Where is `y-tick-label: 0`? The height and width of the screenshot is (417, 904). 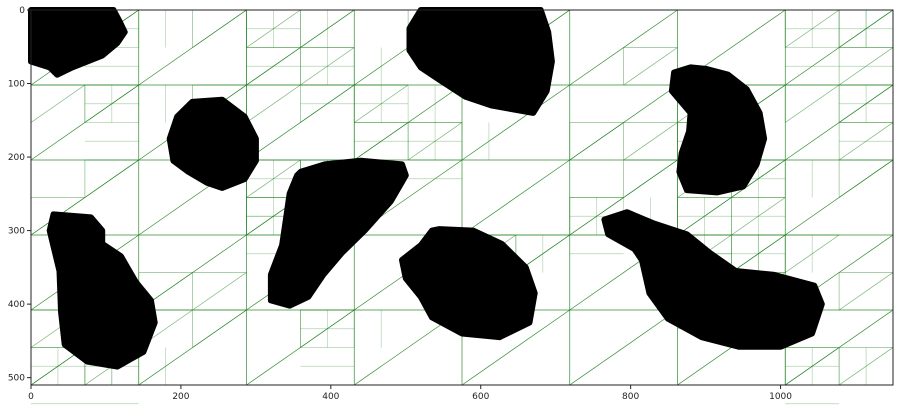
y-tick-label: 0 is located at coordinates (22, 11).